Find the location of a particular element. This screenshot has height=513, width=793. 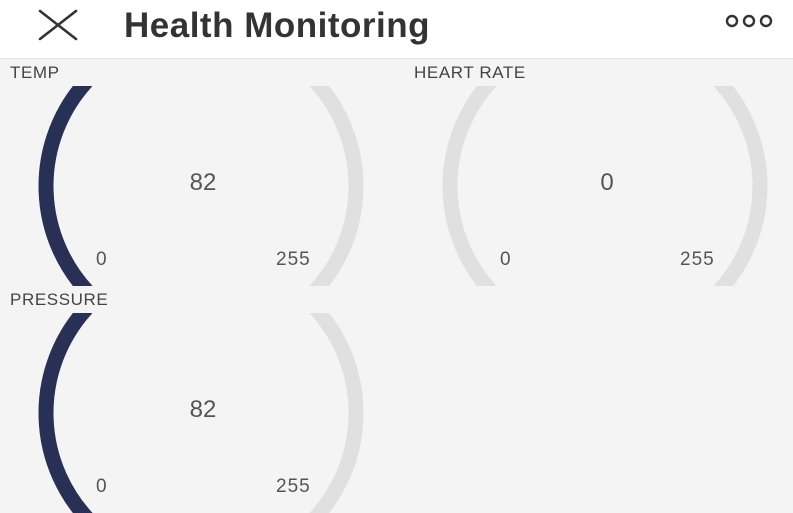

page-title: Health Monitoring is located at coordinates (277, 25).